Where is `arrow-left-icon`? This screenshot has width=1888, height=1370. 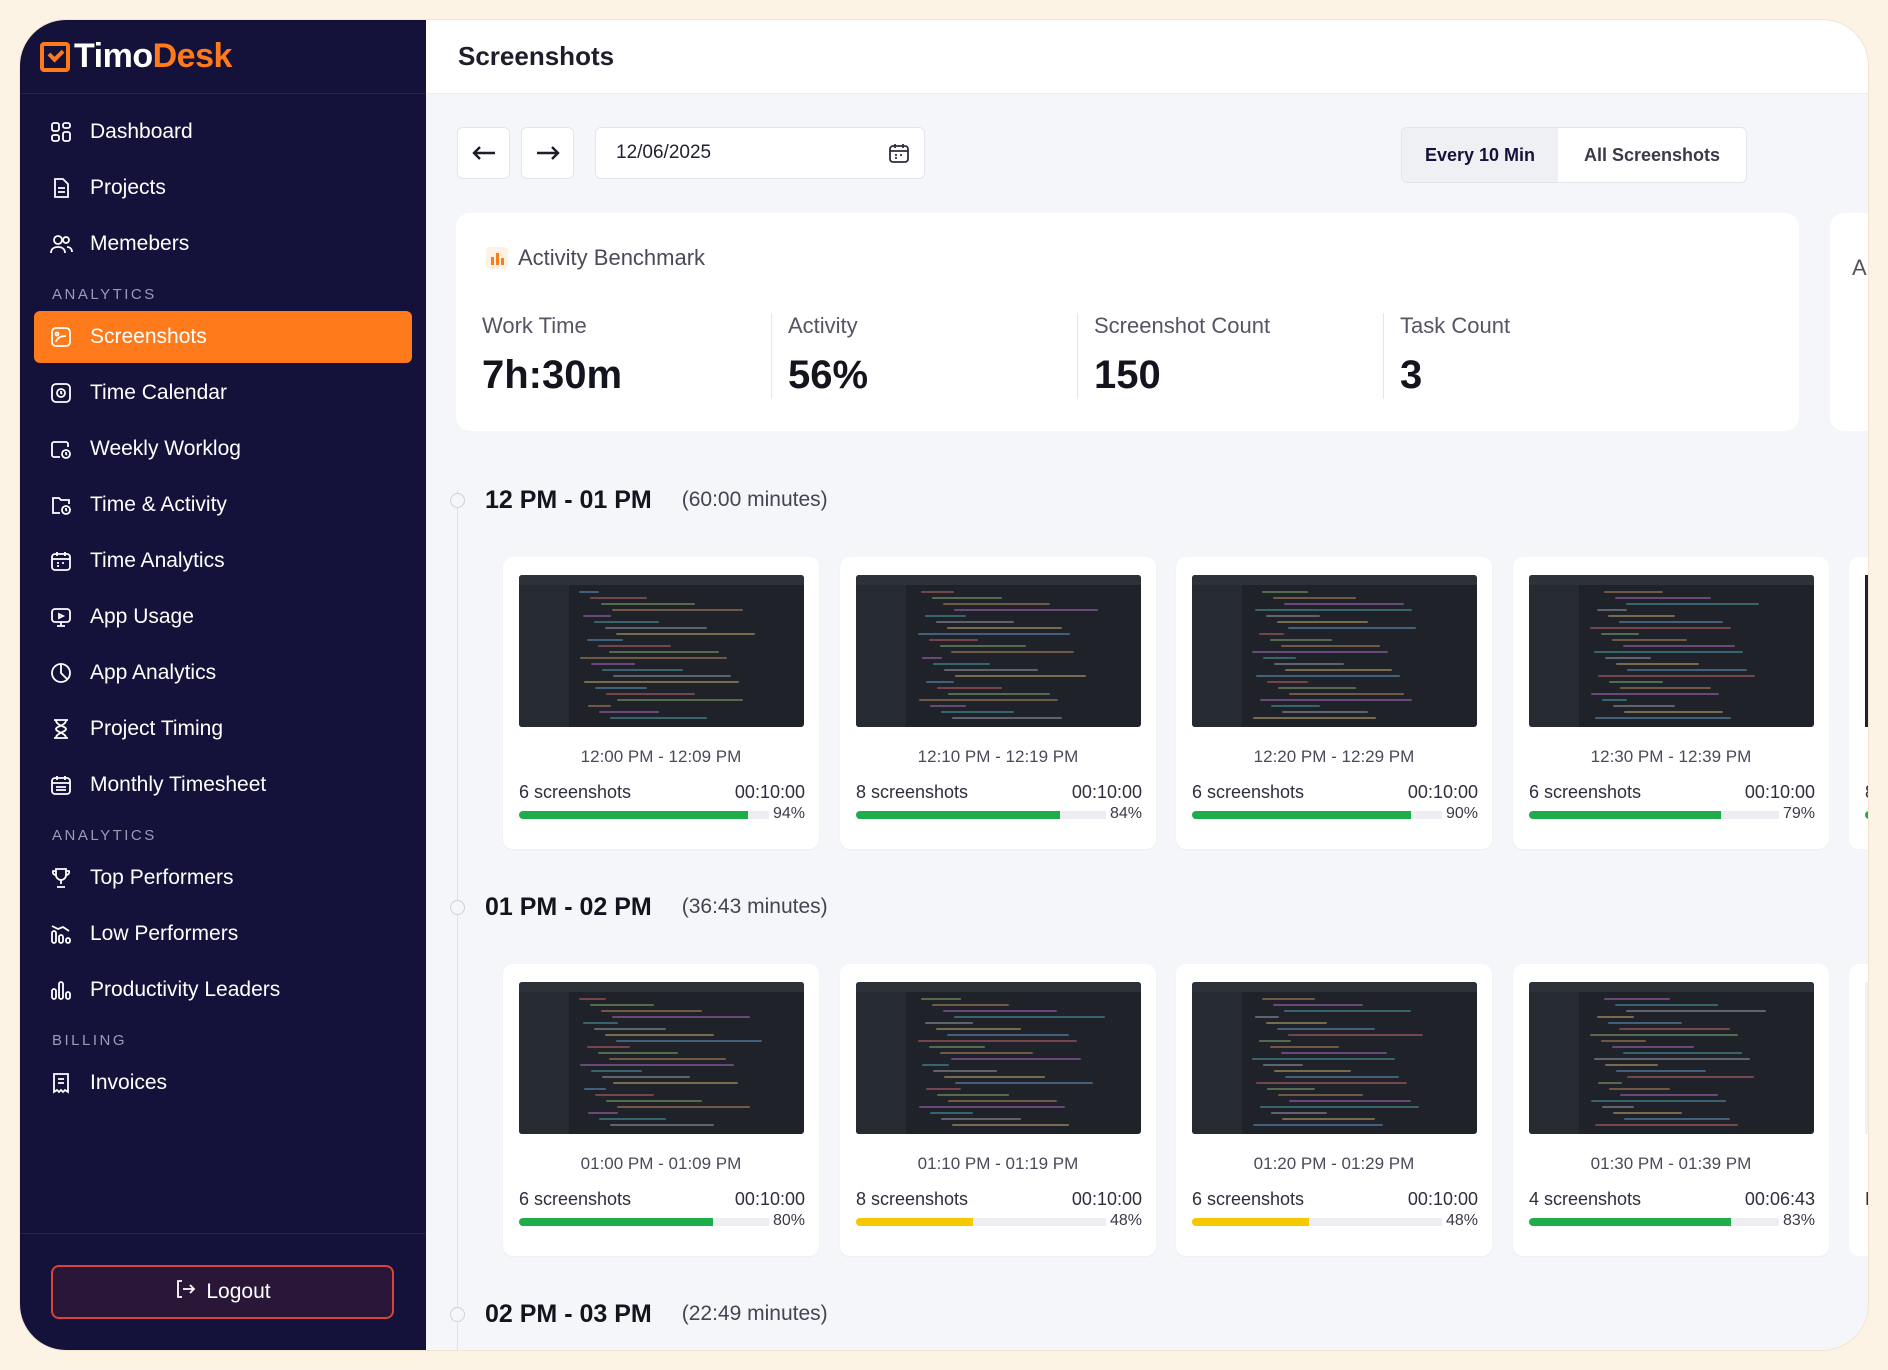
arrow-left-icon is located at coordinates (483, 153).